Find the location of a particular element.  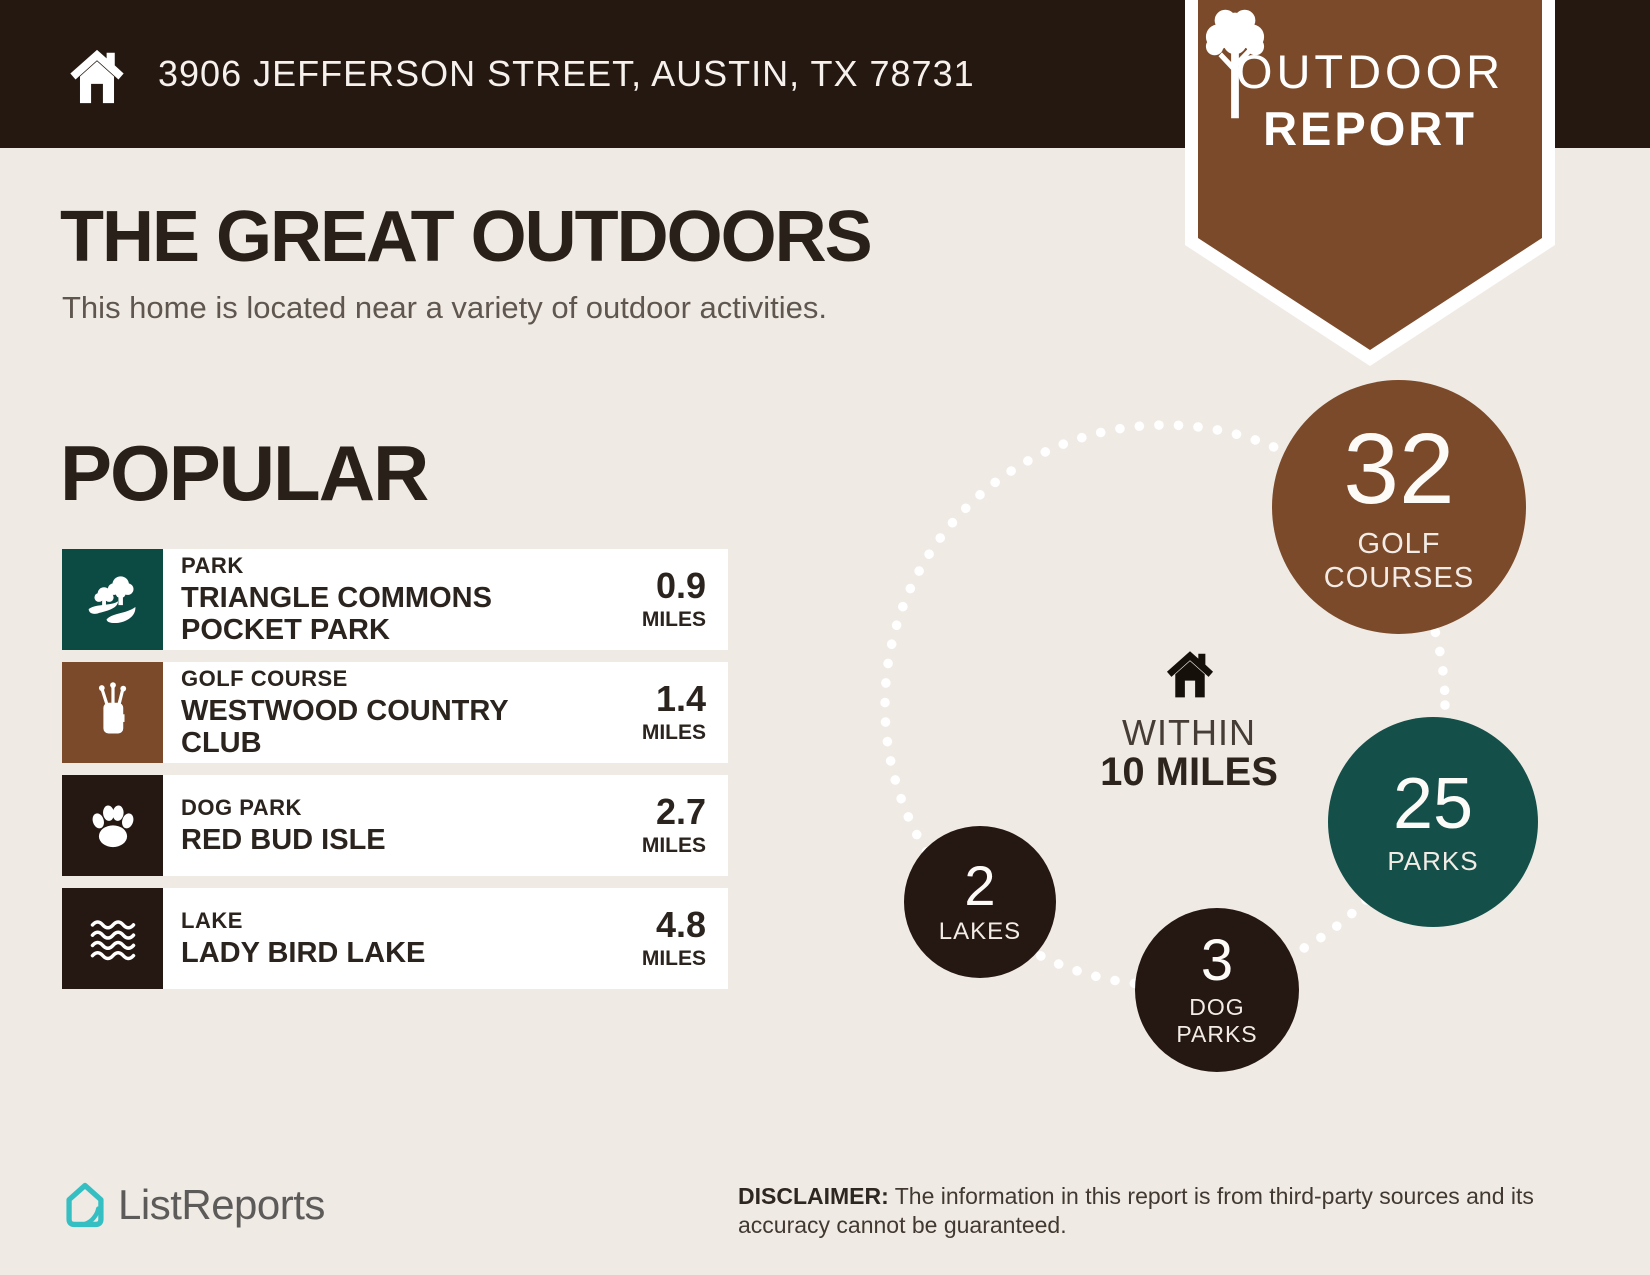

item-distance: 1.4 MILES is located at coordinates (658, 711).